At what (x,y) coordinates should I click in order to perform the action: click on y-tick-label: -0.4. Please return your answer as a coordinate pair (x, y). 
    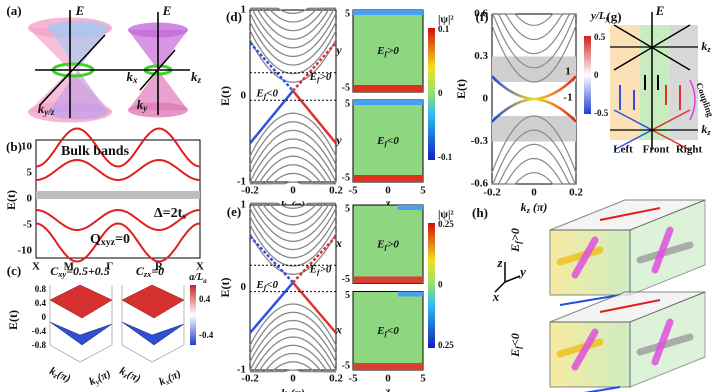
    Looking at the image, I should click on (39, 331).